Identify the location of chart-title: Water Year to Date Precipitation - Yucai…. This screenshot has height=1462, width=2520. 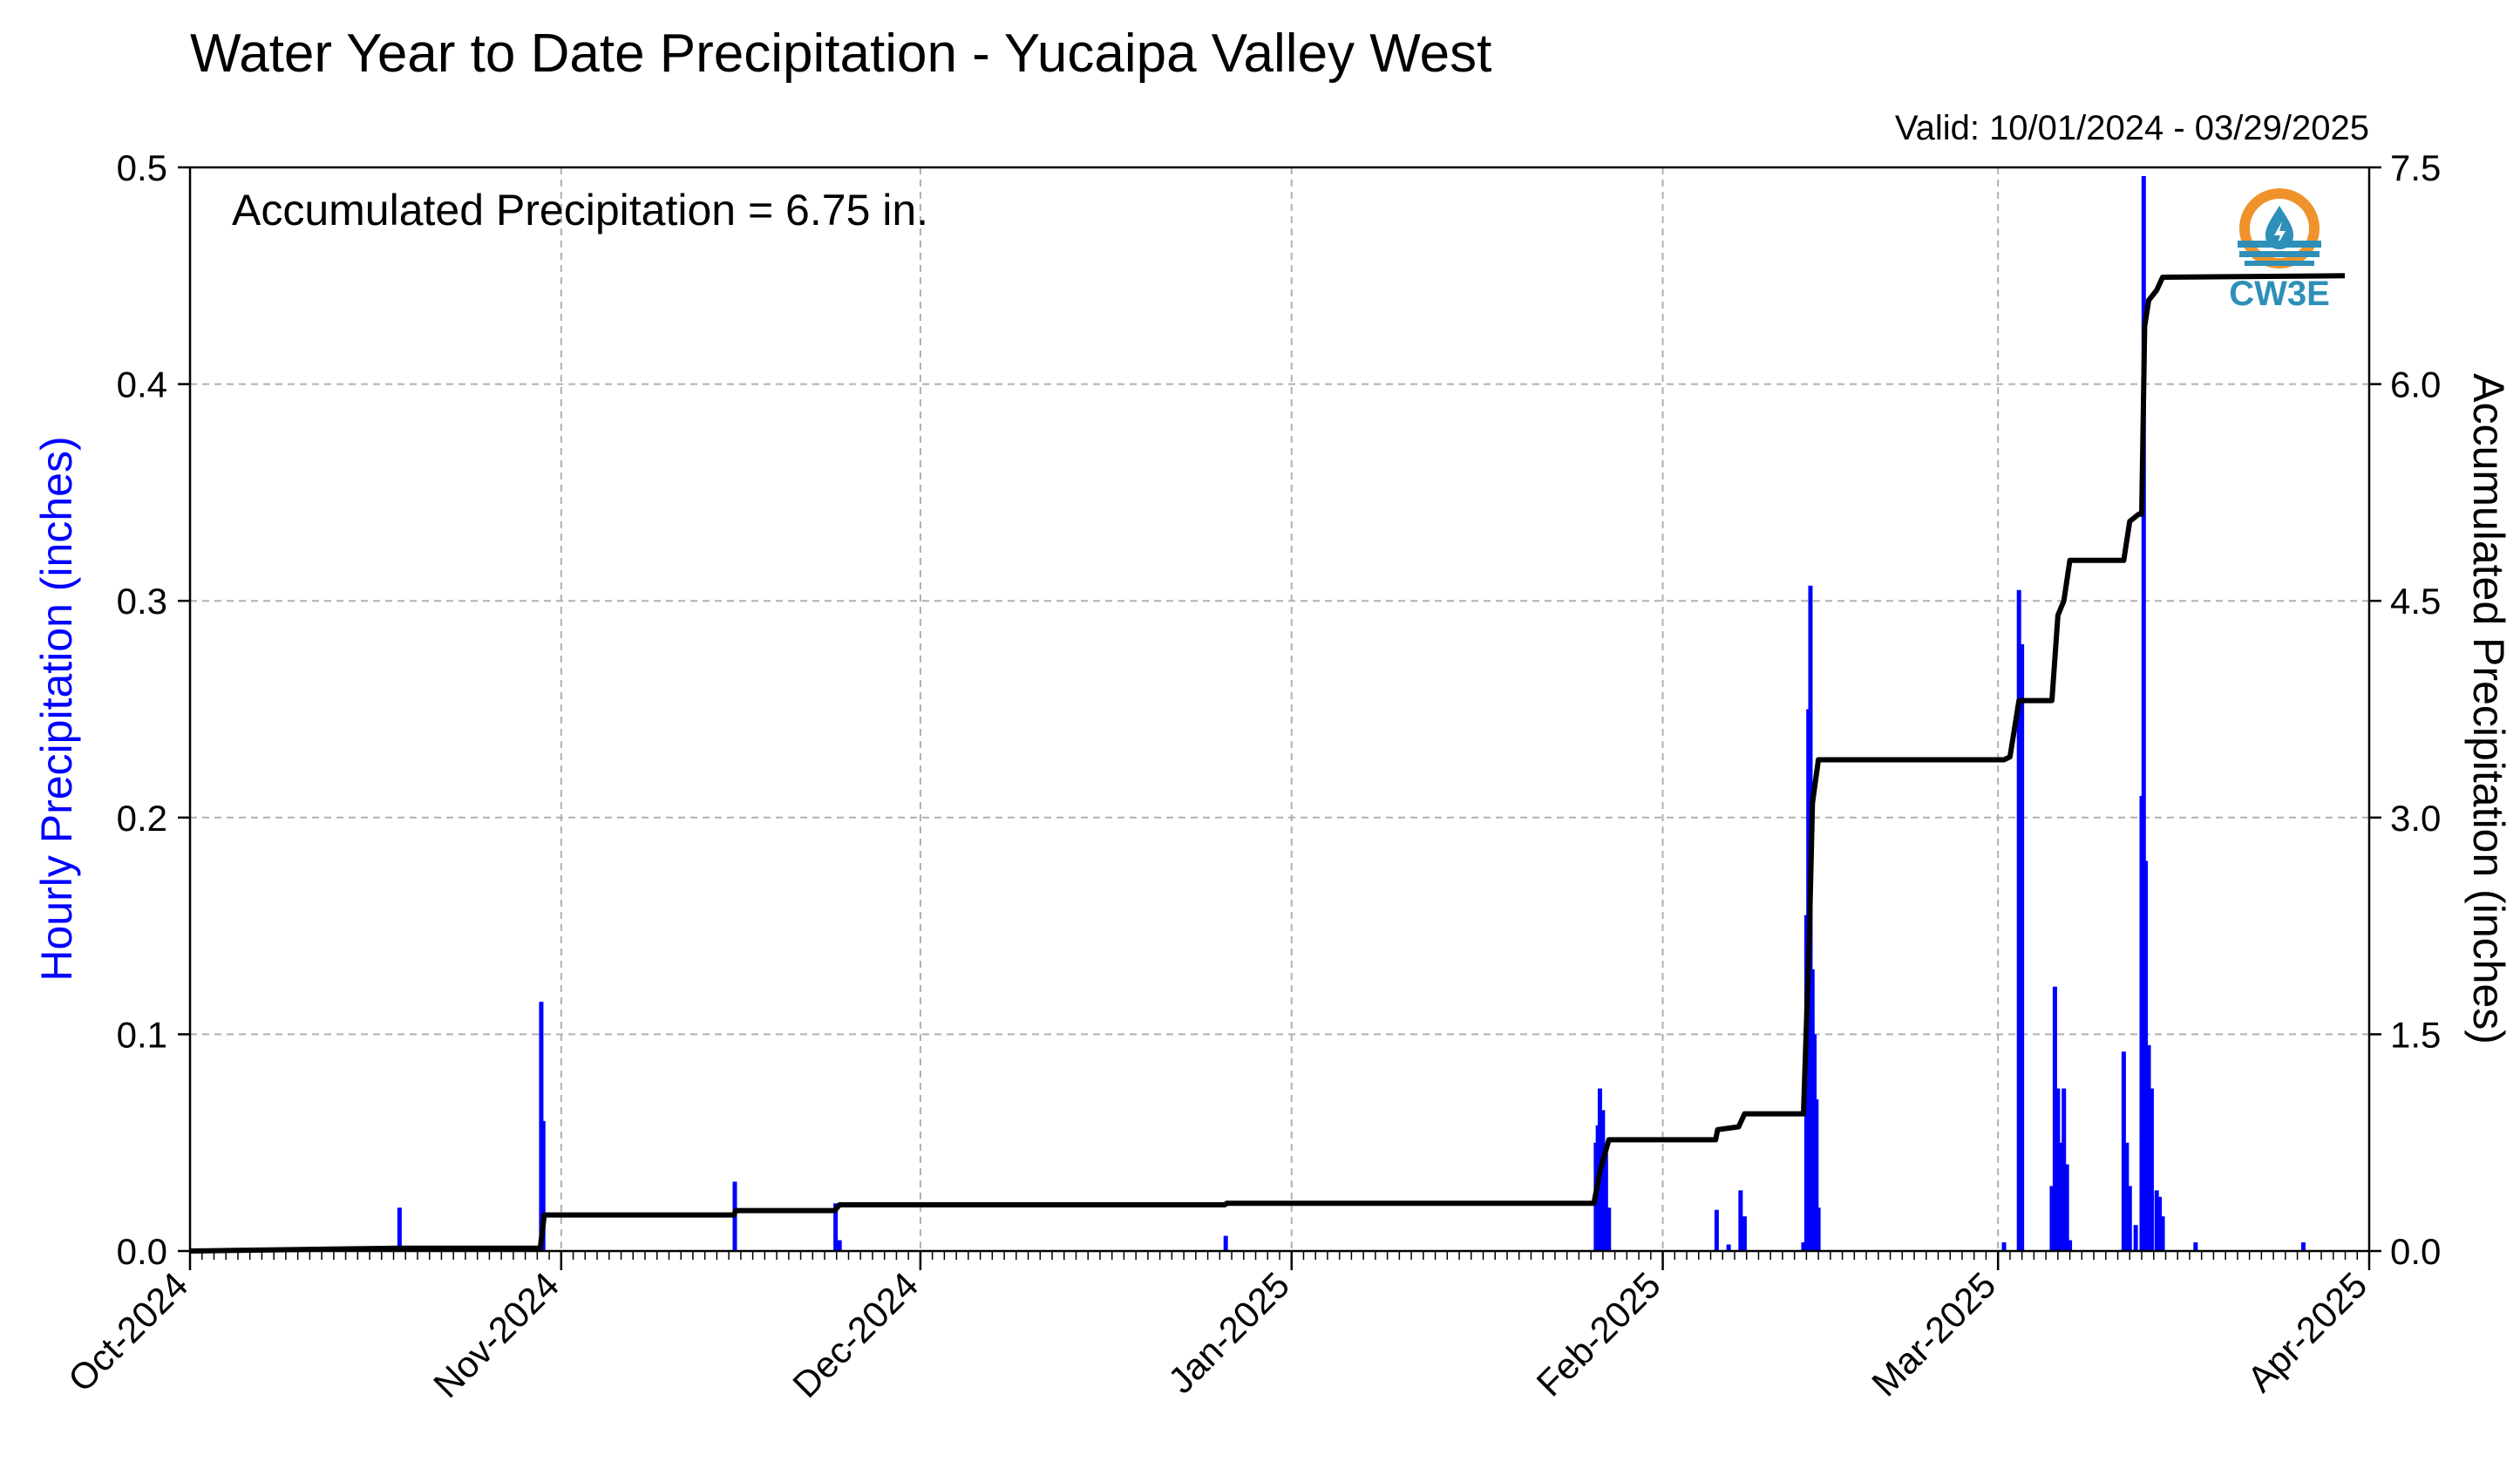
(840, 54).